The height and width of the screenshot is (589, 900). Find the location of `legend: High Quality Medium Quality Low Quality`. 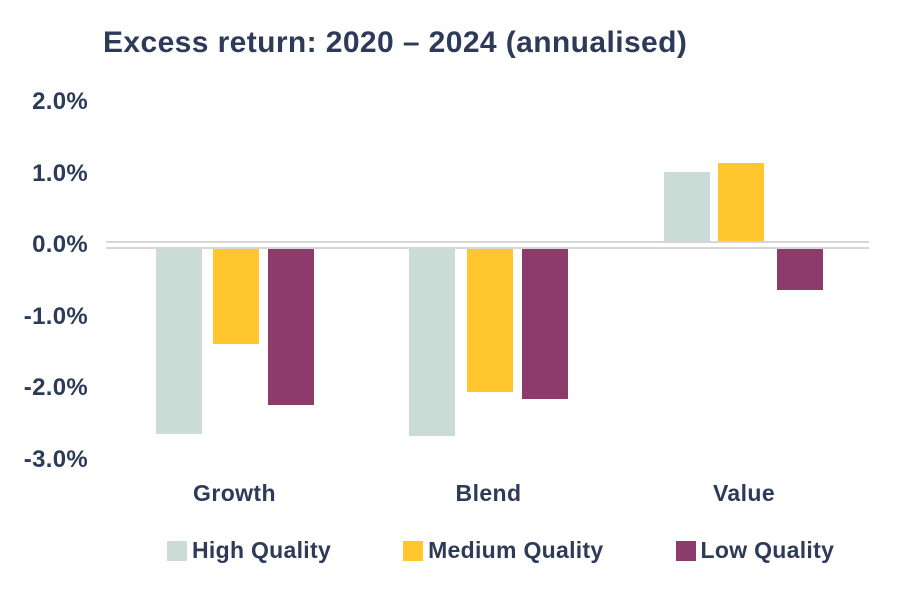

legend: High Quality Medium Quality Low Quality is located at coordinates (500, 550).